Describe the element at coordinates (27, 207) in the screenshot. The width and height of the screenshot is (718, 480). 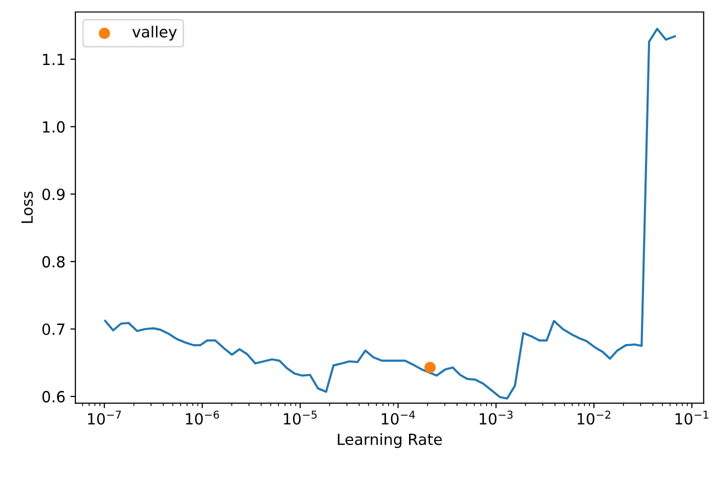
I see `y-axis-title: Loss` at that location.